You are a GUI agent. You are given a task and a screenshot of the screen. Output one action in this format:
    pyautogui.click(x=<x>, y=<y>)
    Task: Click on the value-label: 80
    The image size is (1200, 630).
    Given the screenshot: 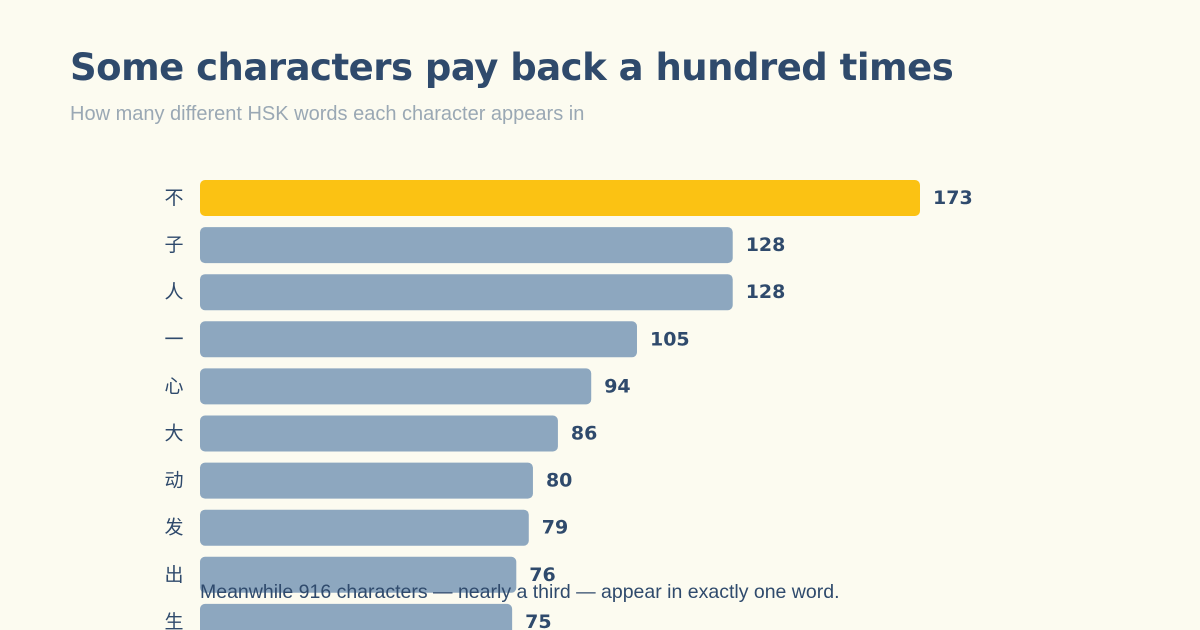 What is the action you would take?
    pyautogui.click(x=559, y=481)
    